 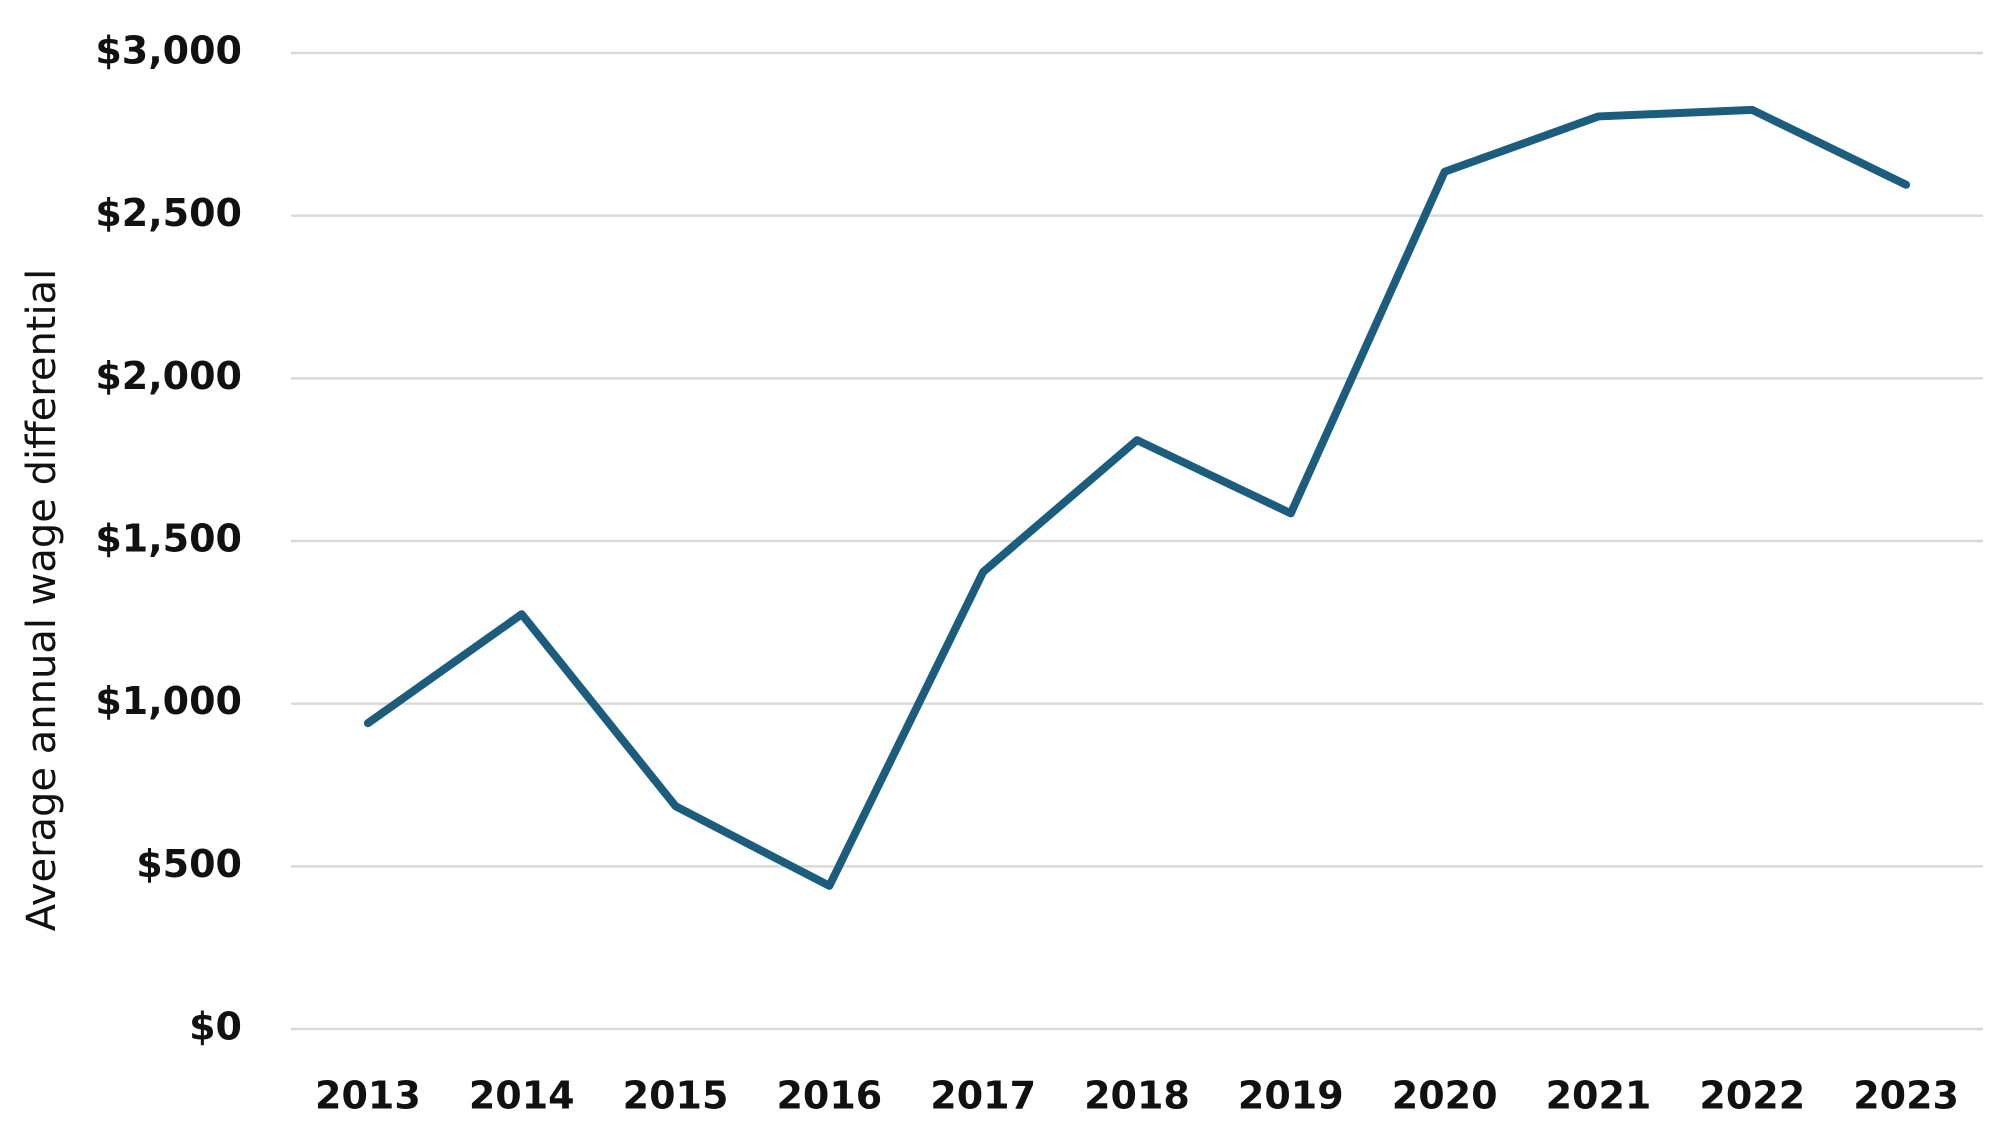 What do you see at coordinates (1445, 1096) in the screenshot?
I see `x-tick-label: 2020` at bounding box center [1445, 1096].